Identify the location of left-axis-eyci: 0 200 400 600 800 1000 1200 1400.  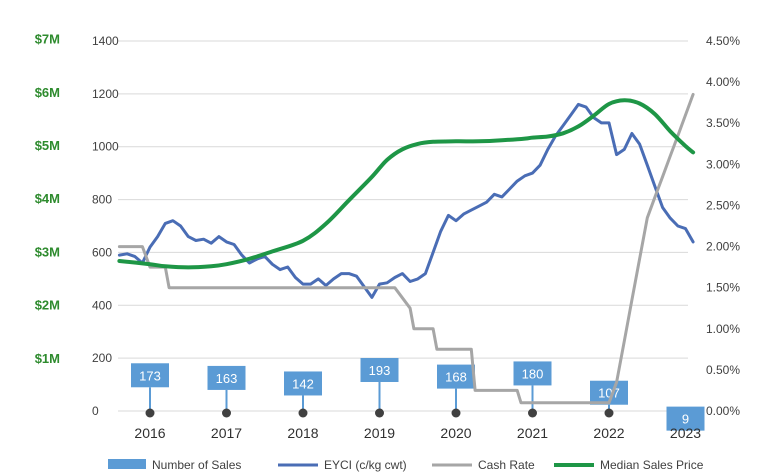
(105, 226).